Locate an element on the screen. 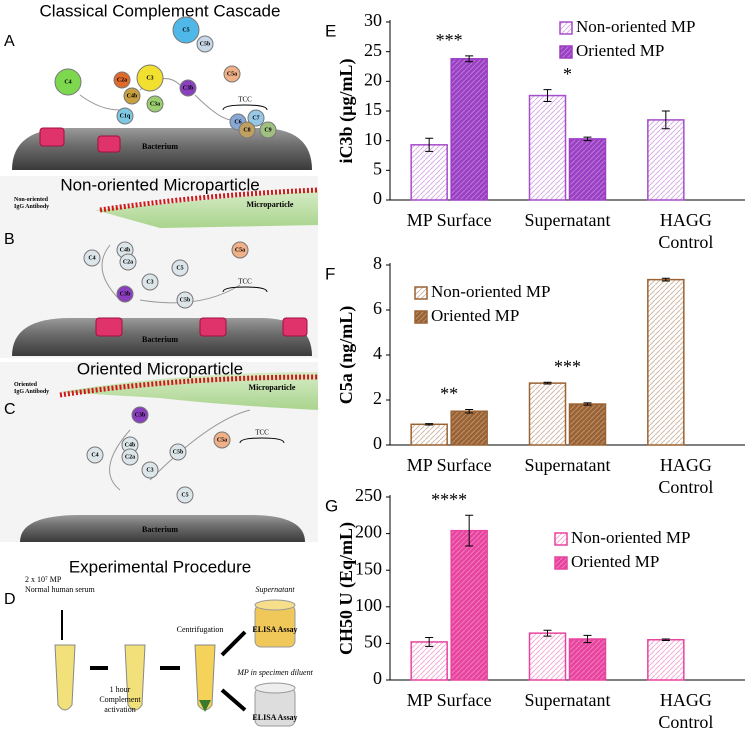 Image resolution: width=750 pixels, height=734 pixels. molecule-label: C7 is located at coordinates (255, 118).